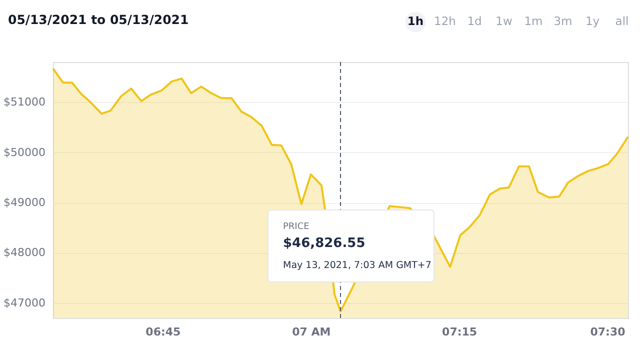 The image size is (640, 337). Describe the element at coordinates (608, 331) in the screenshot. I see `x-tick-label: 07:30` at that location.